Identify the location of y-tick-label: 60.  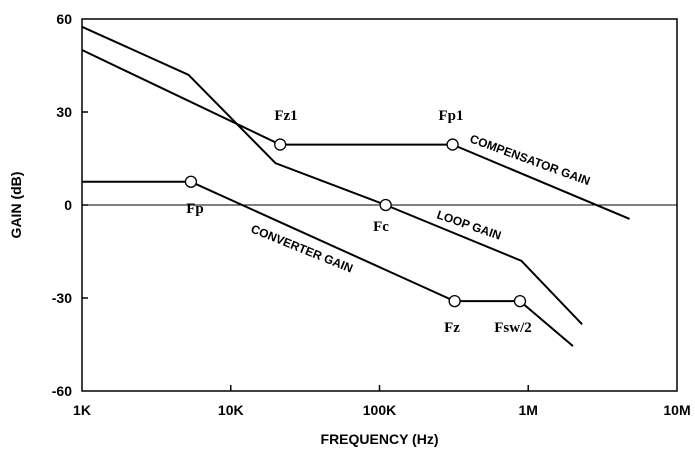
(64, 19).